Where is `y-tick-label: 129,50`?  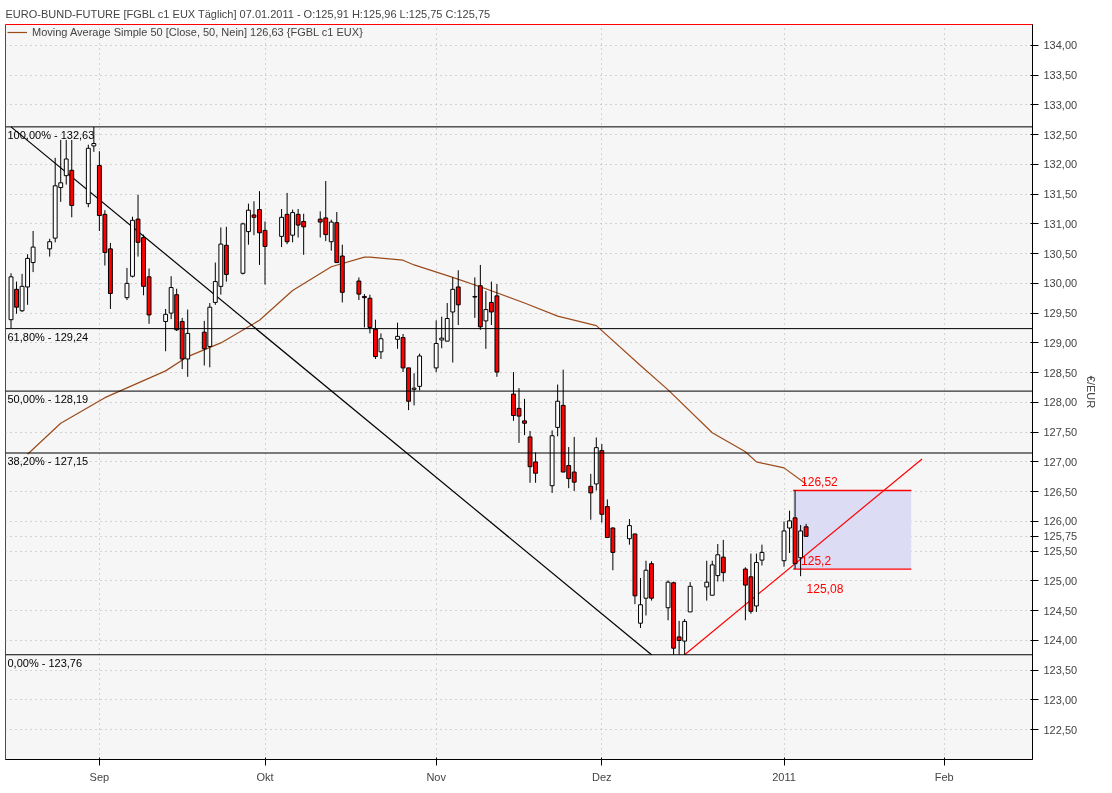
y-tick-label: 129,50 is located at coordinates (1060, 313).